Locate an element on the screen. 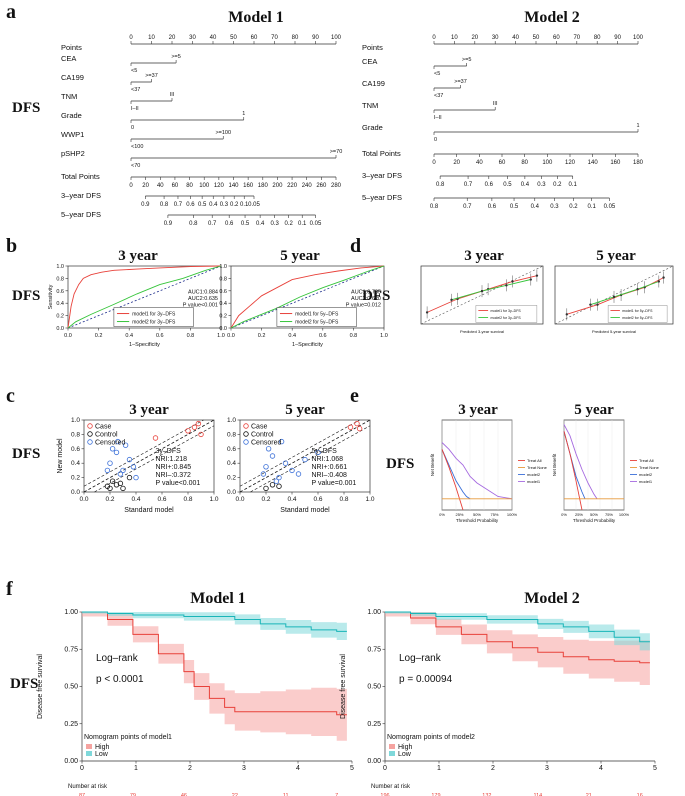 This screenshot has height=796, width=685. nomogram-row-label: CEA is located at coordinates (369, 61).